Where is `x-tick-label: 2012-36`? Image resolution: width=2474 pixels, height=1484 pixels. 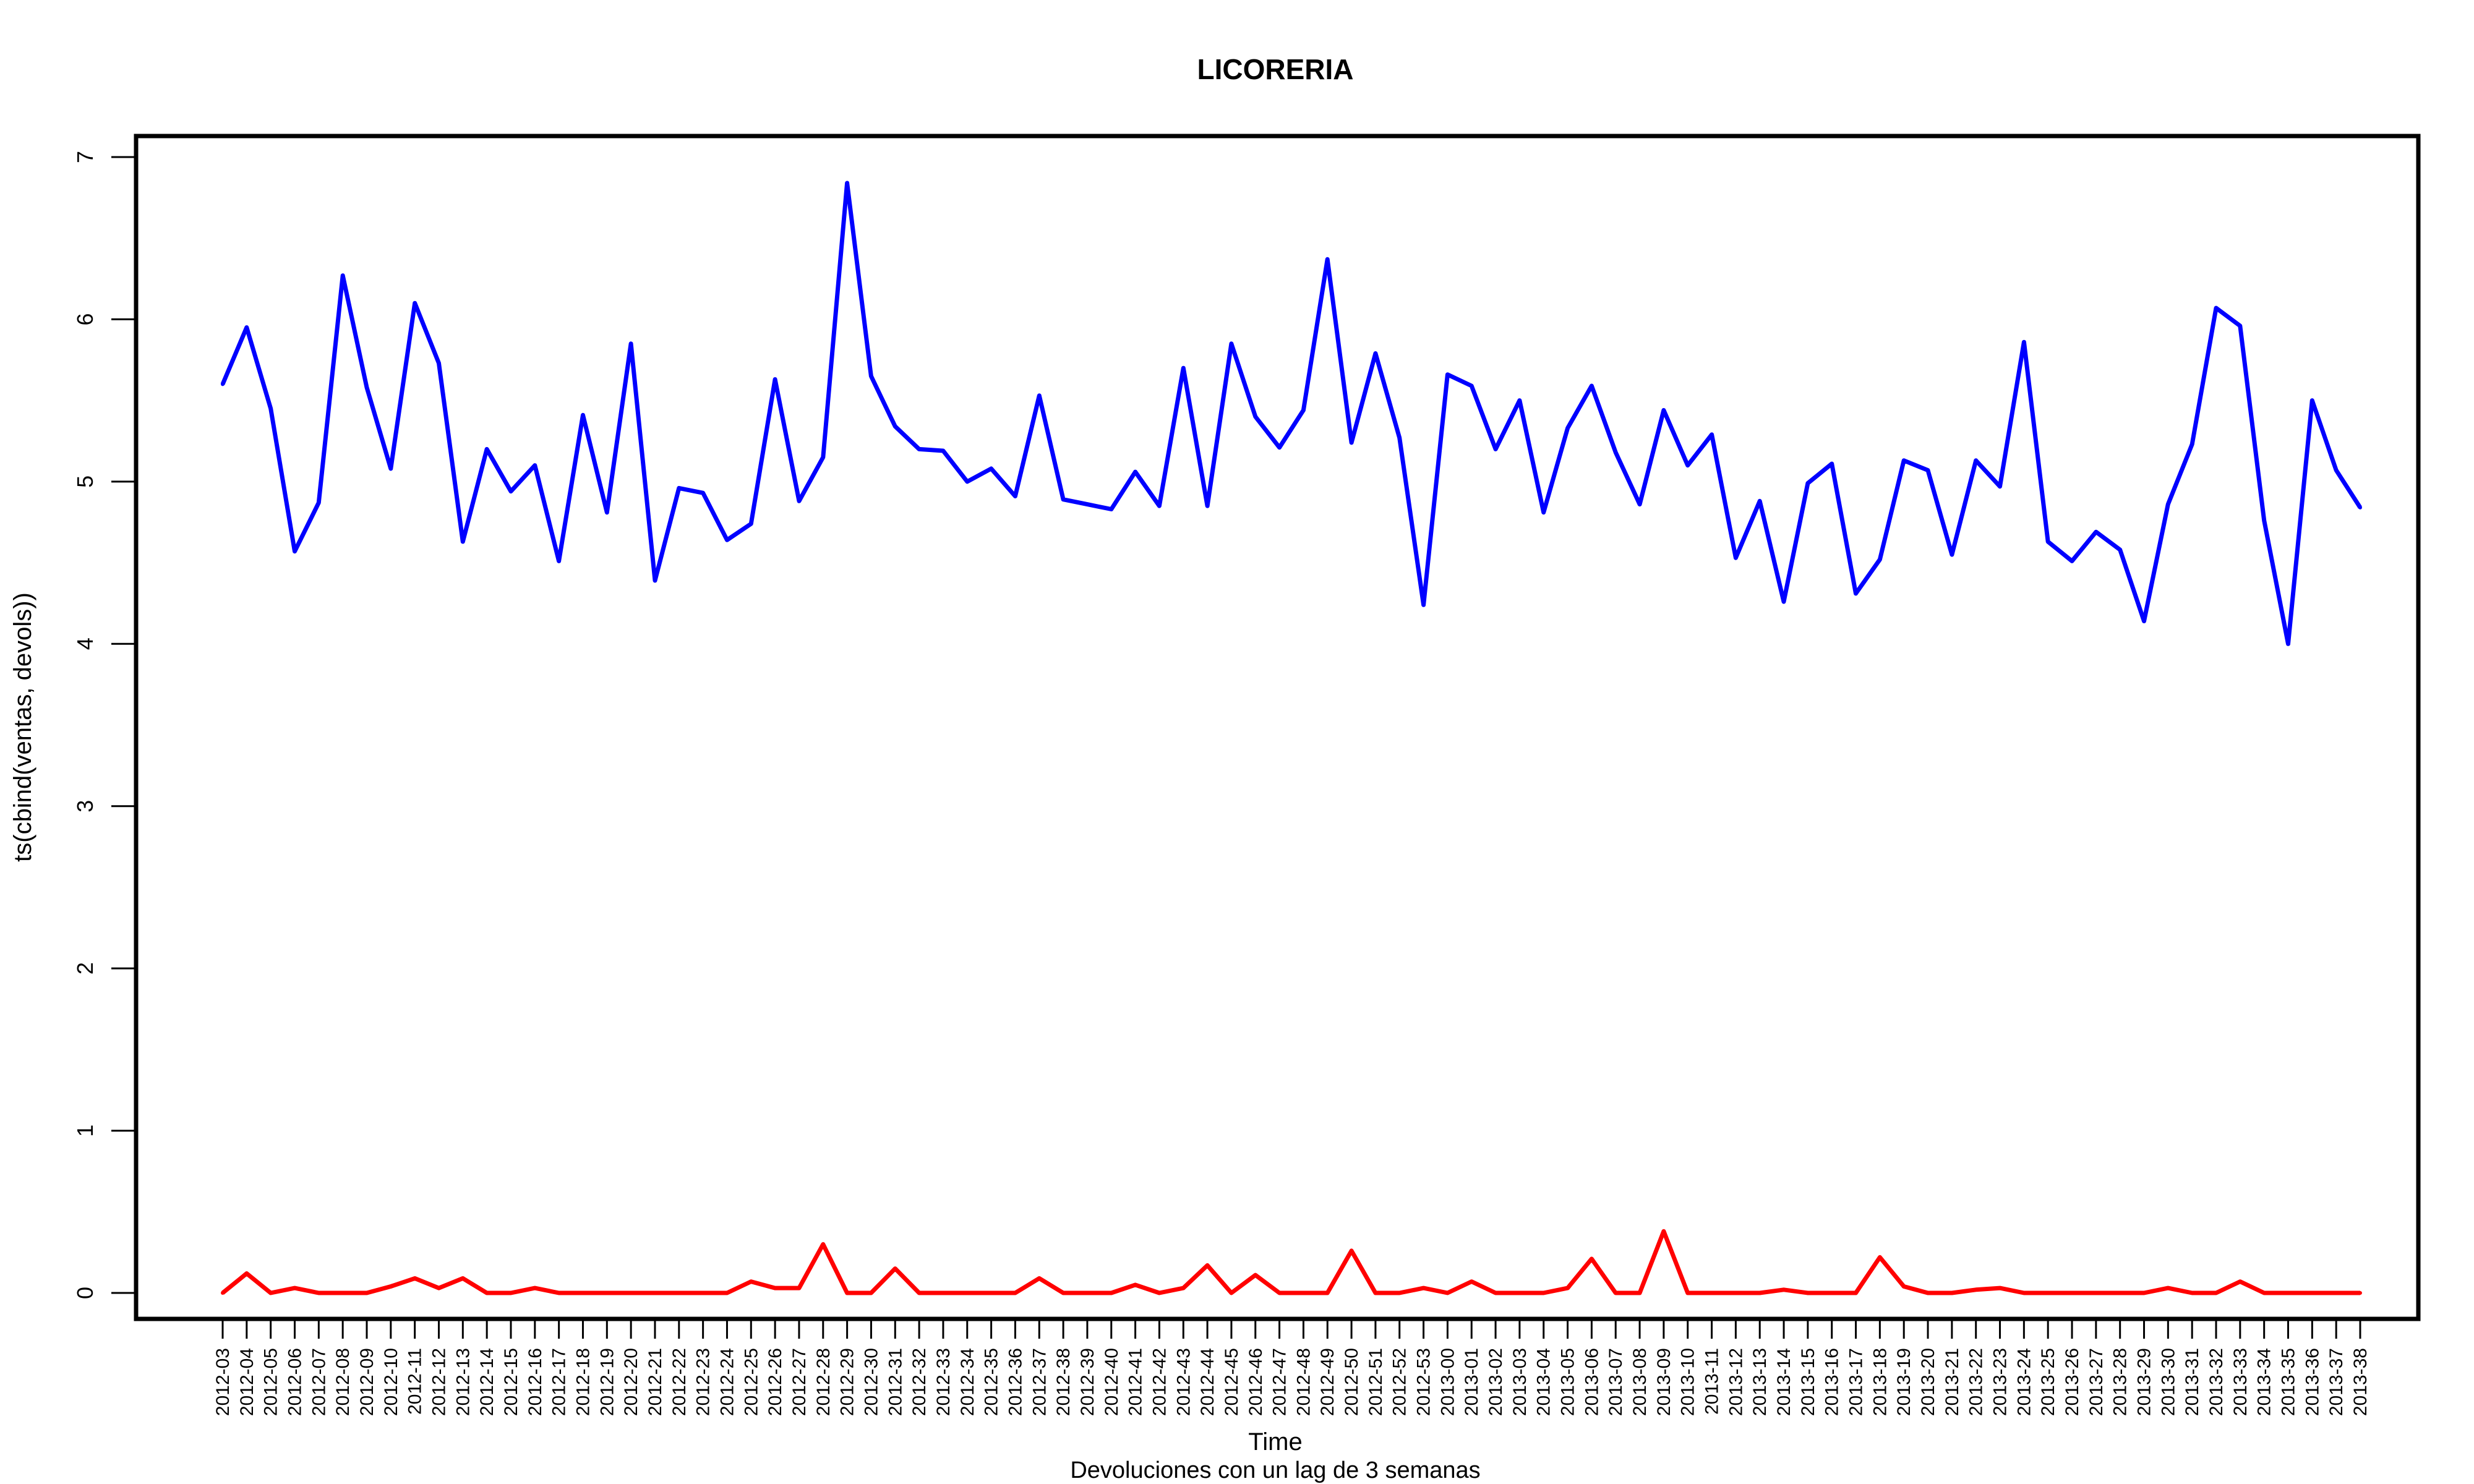 x-tick-label: 2012-36 is located at coordinates (1015, 1382).